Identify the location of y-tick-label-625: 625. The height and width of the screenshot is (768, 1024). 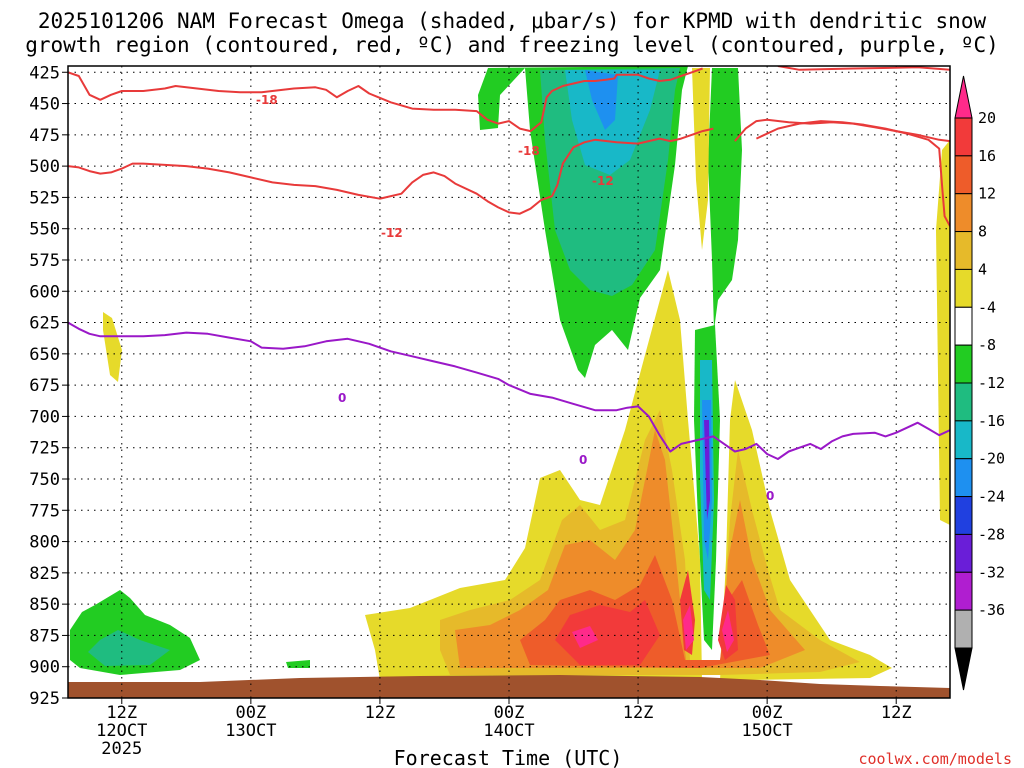
(44, 324).